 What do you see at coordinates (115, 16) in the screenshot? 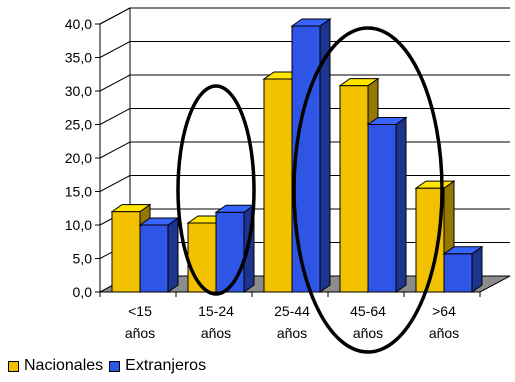
I see `wall-top-edge` at bounding box center [115, 16].